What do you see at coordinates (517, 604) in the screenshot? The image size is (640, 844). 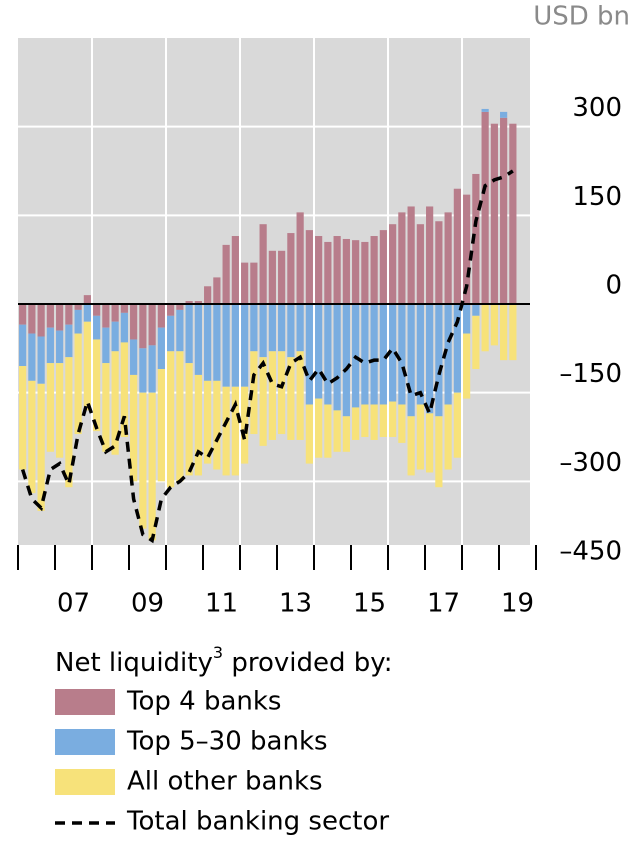 I see `x-tick-label: 19` at bounding box center [517, 604].